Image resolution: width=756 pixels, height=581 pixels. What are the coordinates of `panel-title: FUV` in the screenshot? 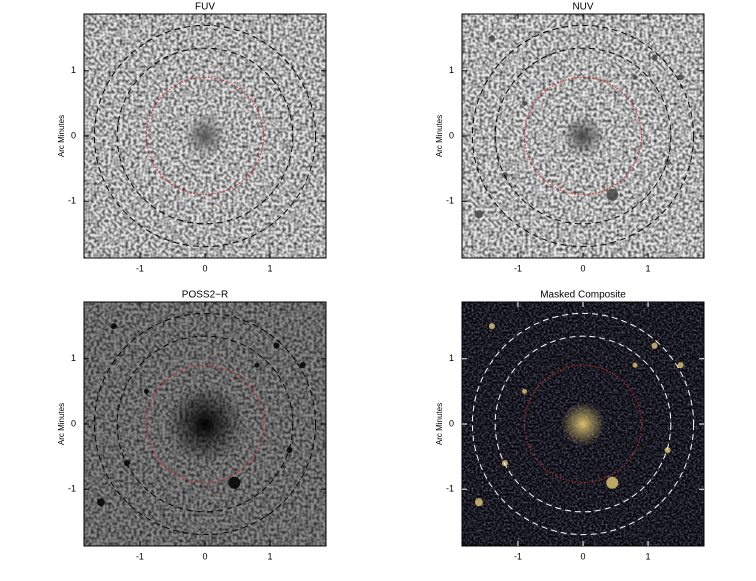 It's located at (205, 7).